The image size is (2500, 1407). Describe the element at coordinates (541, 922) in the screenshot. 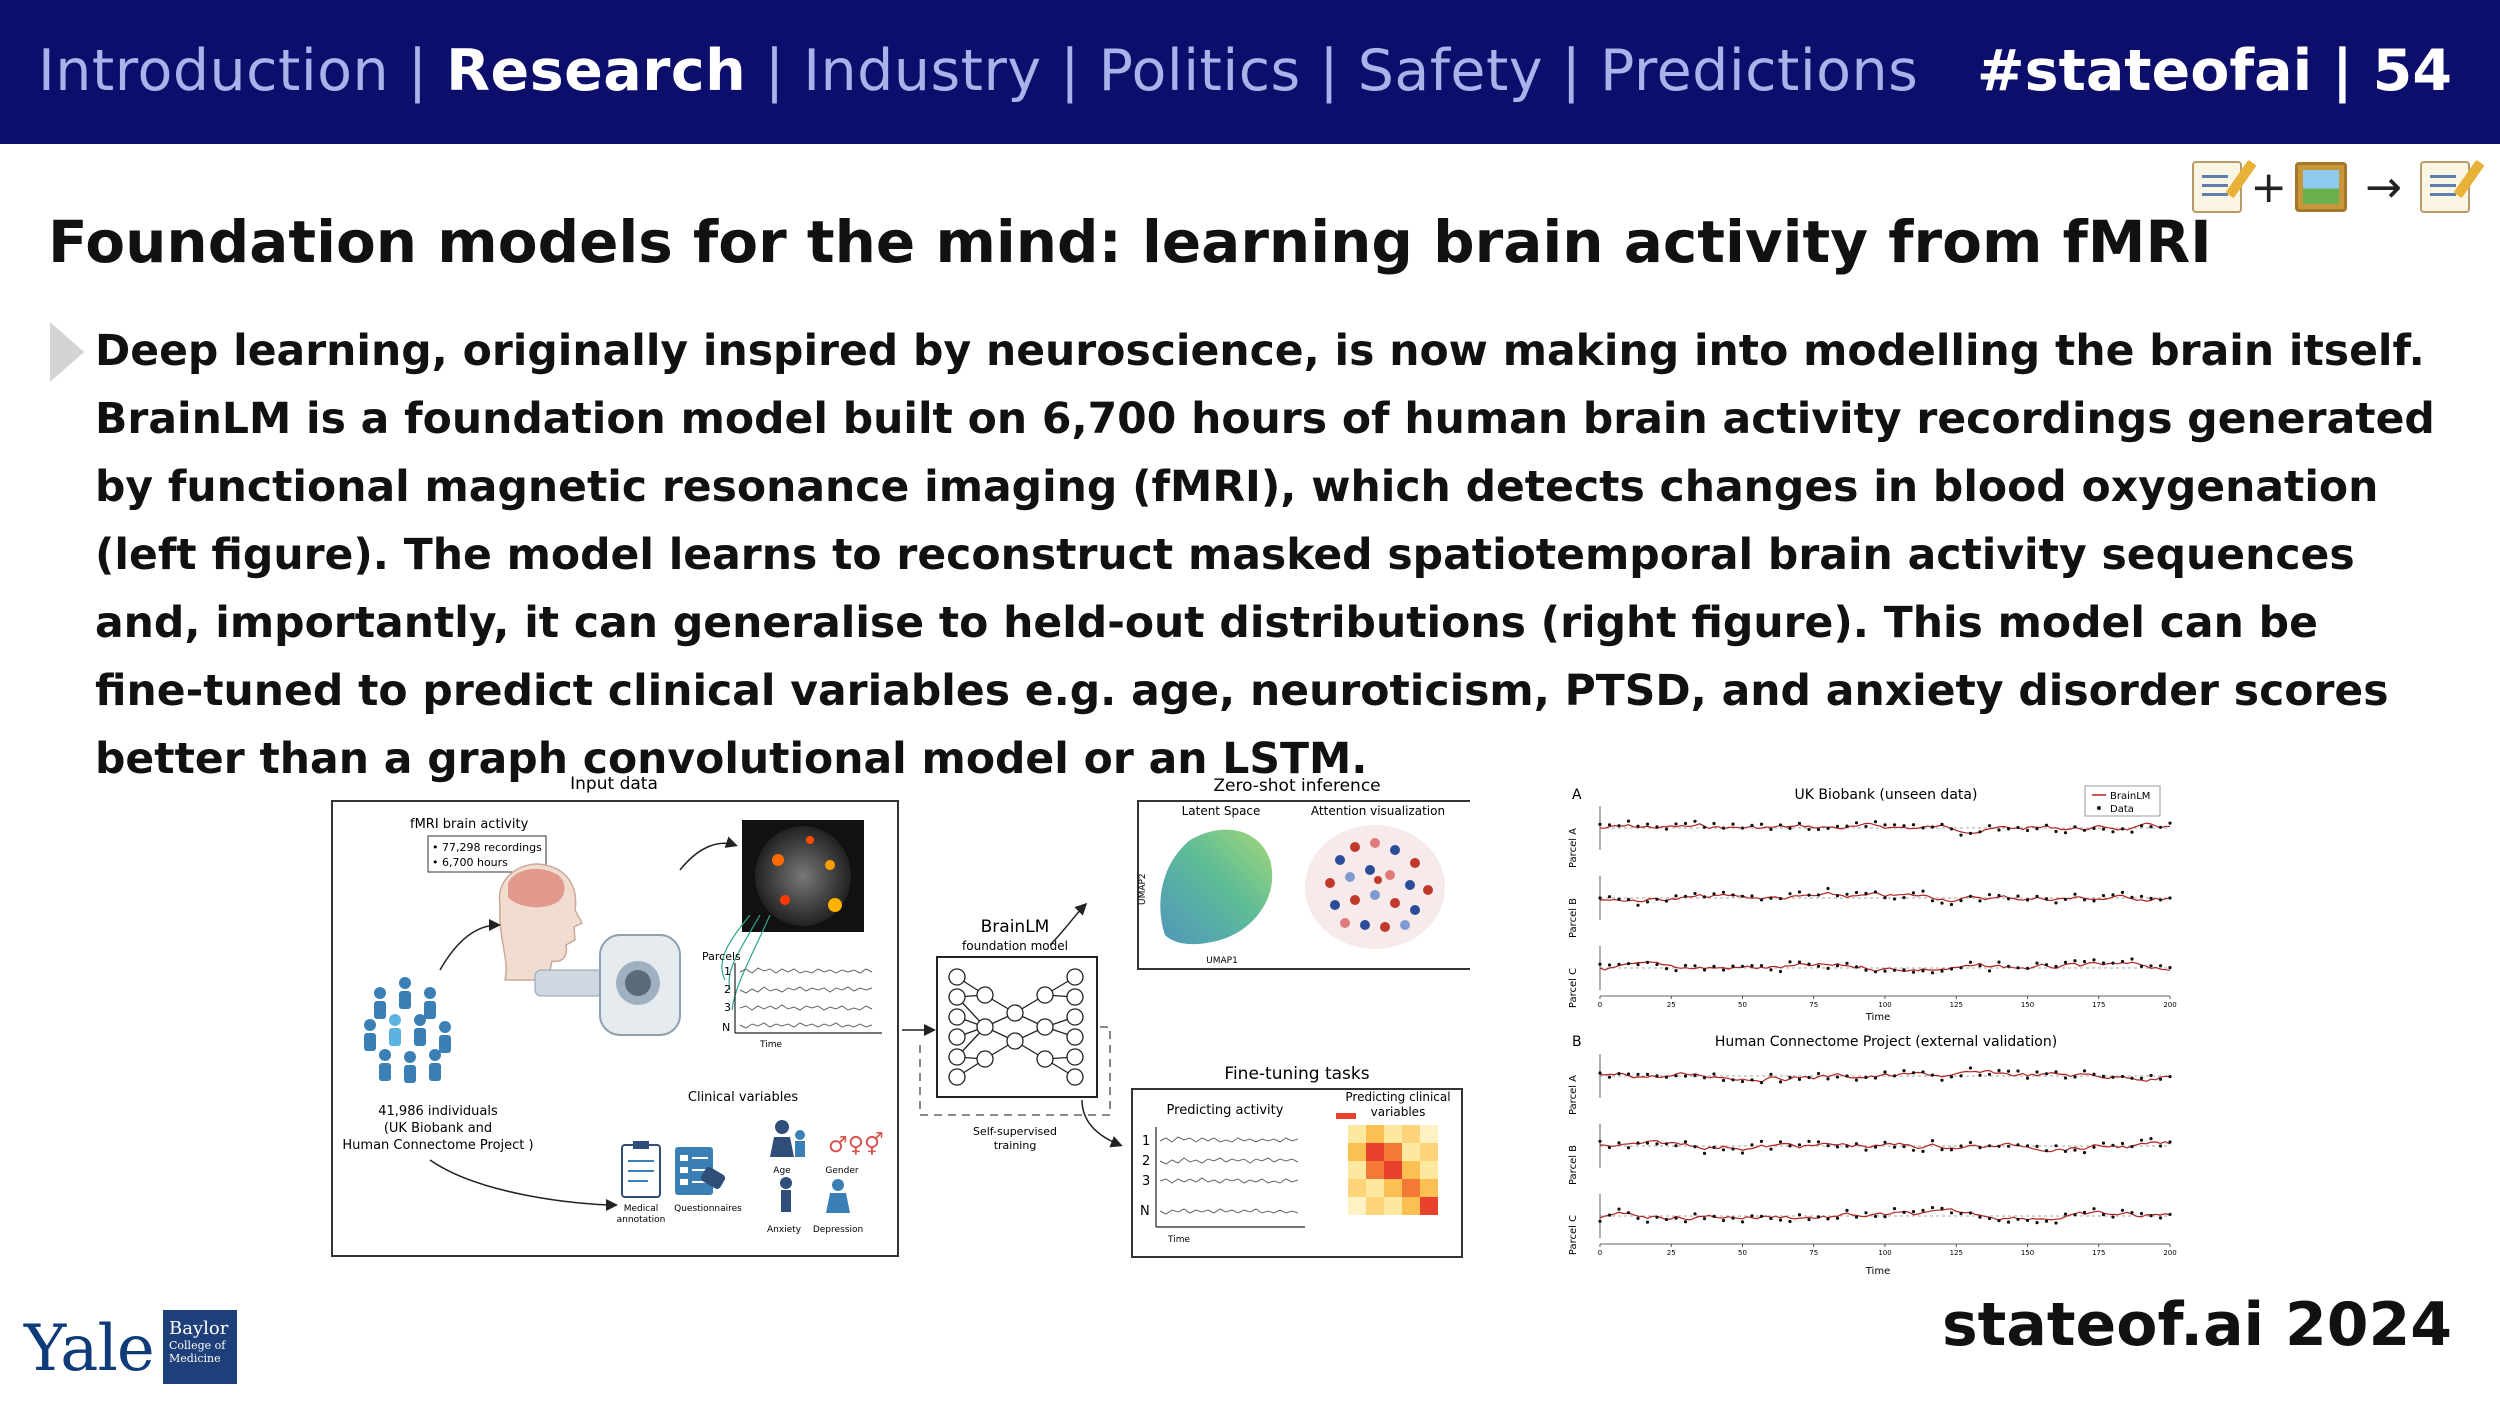

I see `head-profile-icon` at that location.